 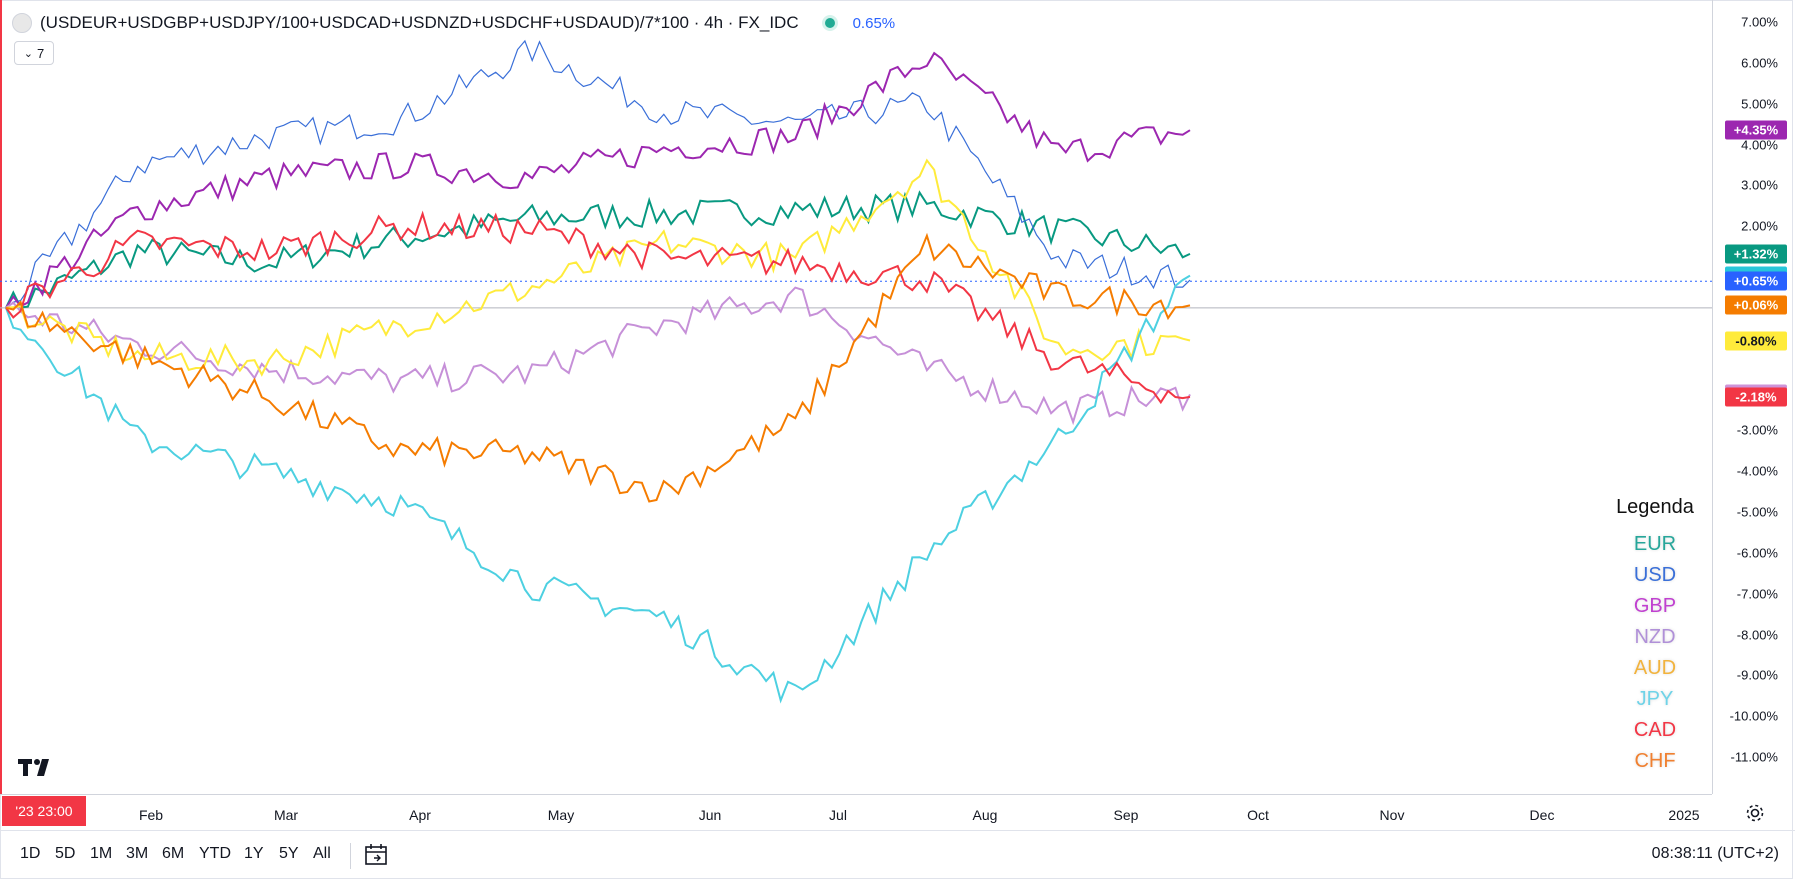 I want to click on y-tick-label: 3.00%, so click(x=1759, y=185).